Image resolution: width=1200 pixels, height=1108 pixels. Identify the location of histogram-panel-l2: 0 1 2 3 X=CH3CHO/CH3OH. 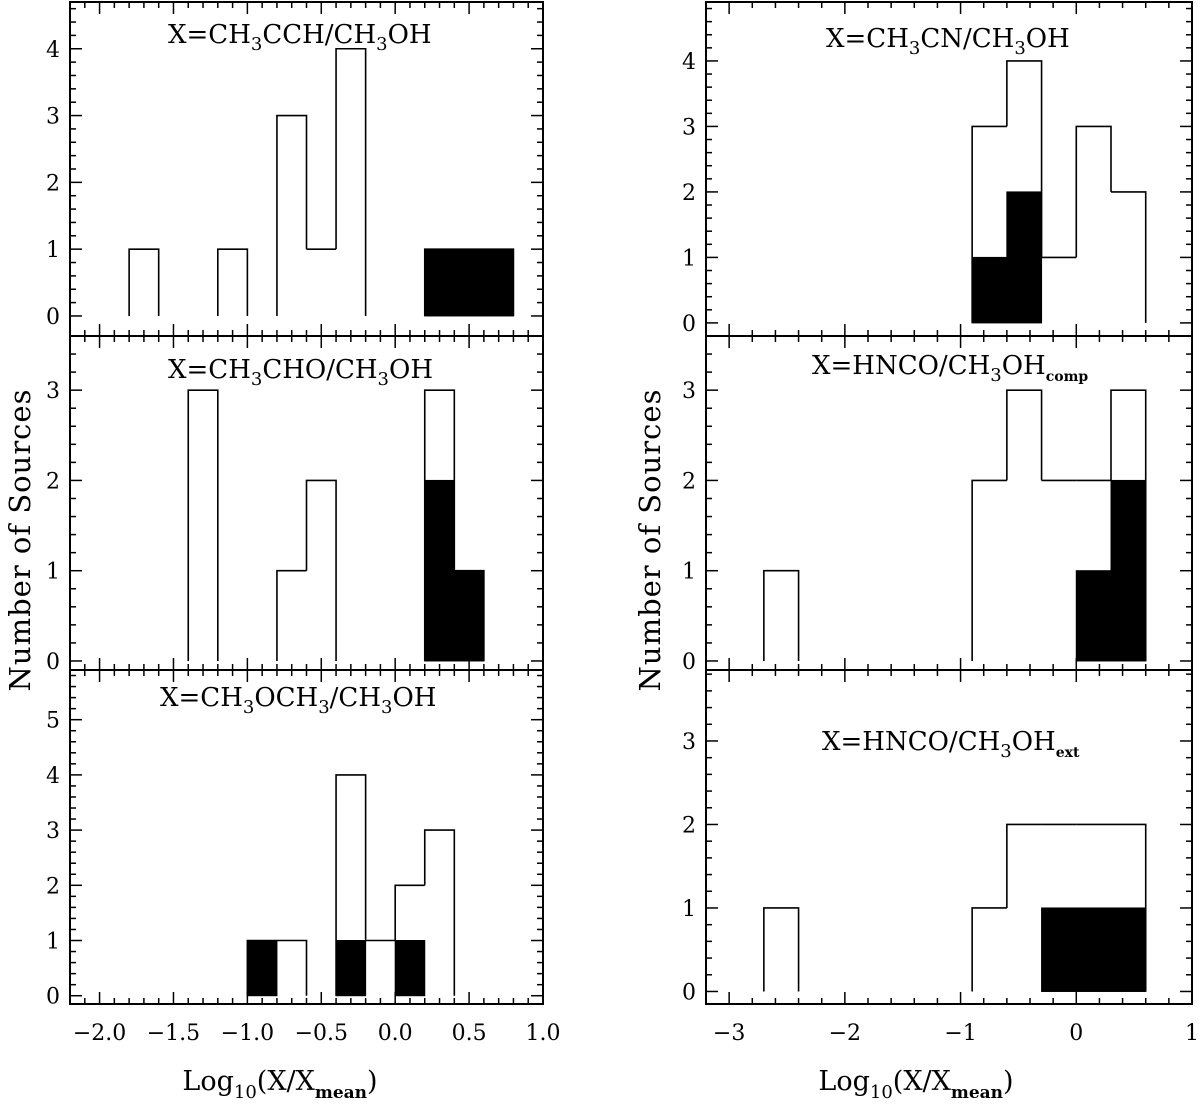
(295, 505).